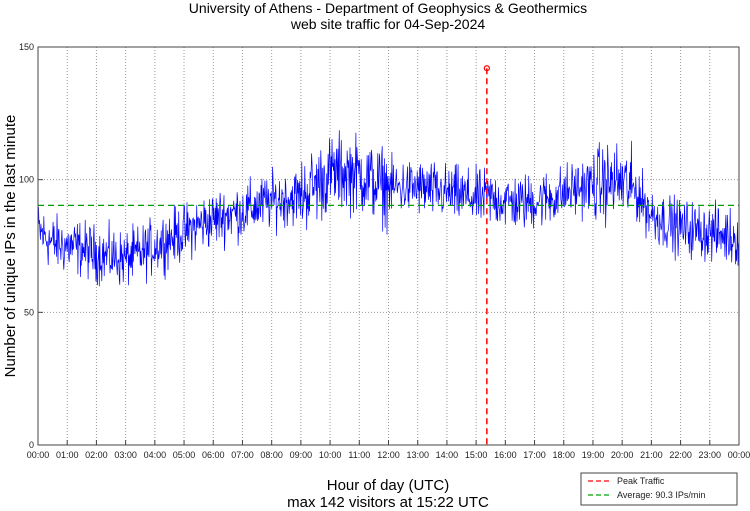 Image resolution: width=750 pixels, height=511 pixels. Describe the element at coordinates (593, 455) in the screenshot. I see `x-tick-label: 19:00` at that location.